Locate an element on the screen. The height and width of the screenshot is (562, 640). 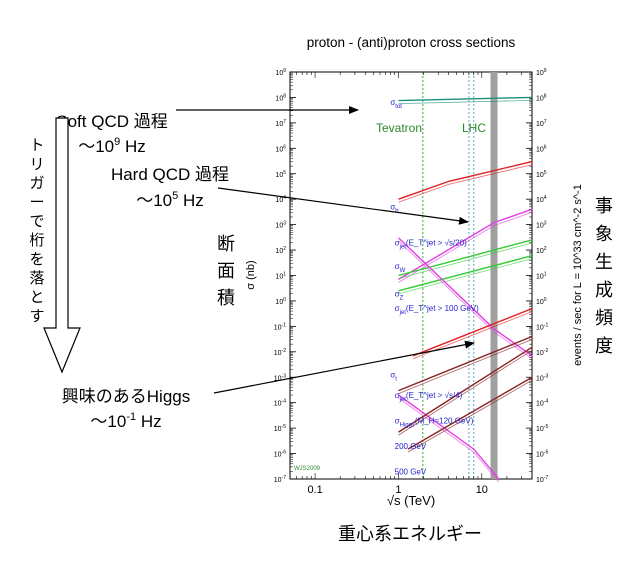
x-axis-title: √s (TeV) is located at coordinates (411, 500).